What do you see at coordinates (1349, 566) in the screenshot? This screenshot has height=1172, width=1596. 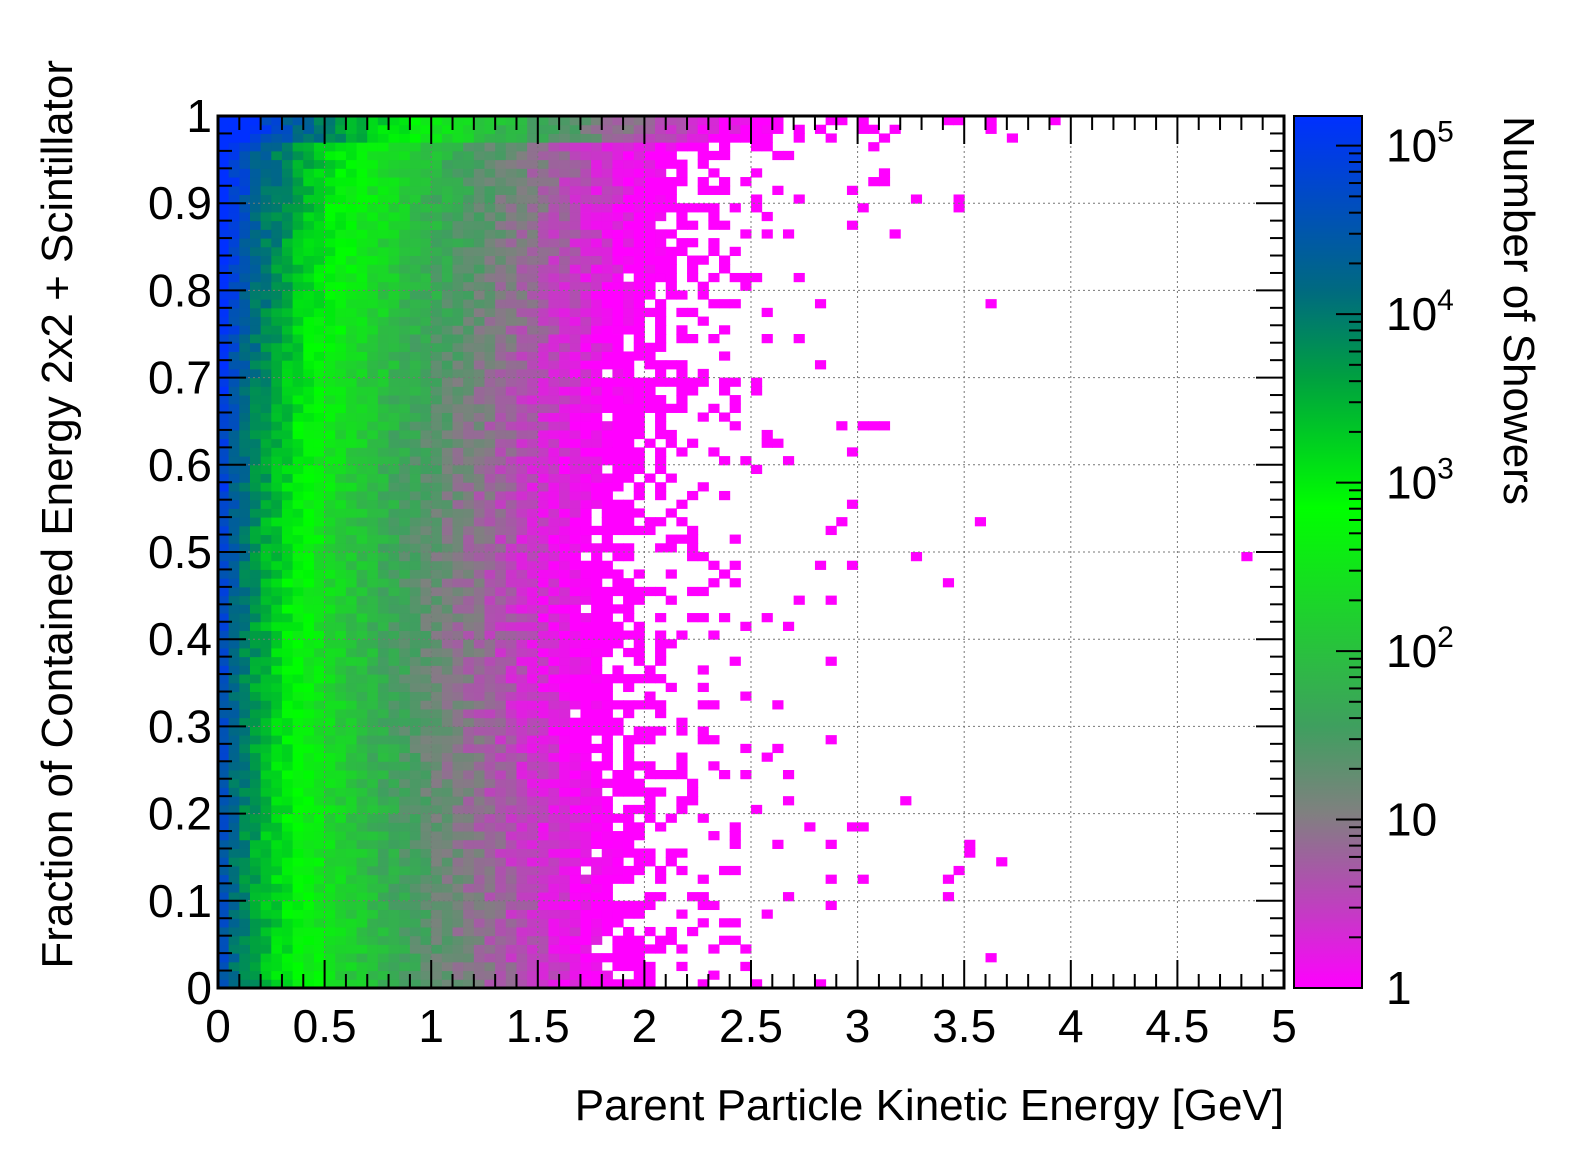 I see `color-bar-ticks` at bounding box center [1349, 566].